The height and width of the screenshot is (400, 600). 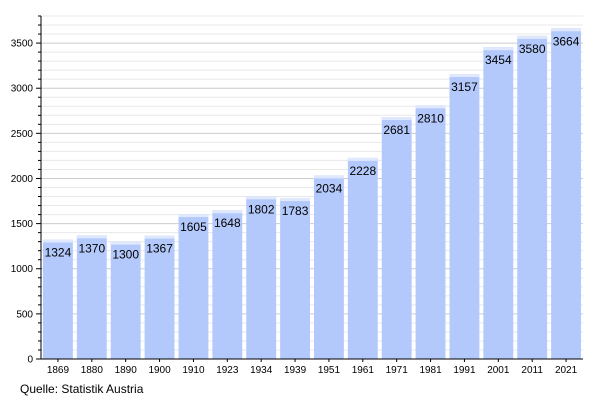 I want to click on data-label-1910: 1605, so click(x=193, y=227).